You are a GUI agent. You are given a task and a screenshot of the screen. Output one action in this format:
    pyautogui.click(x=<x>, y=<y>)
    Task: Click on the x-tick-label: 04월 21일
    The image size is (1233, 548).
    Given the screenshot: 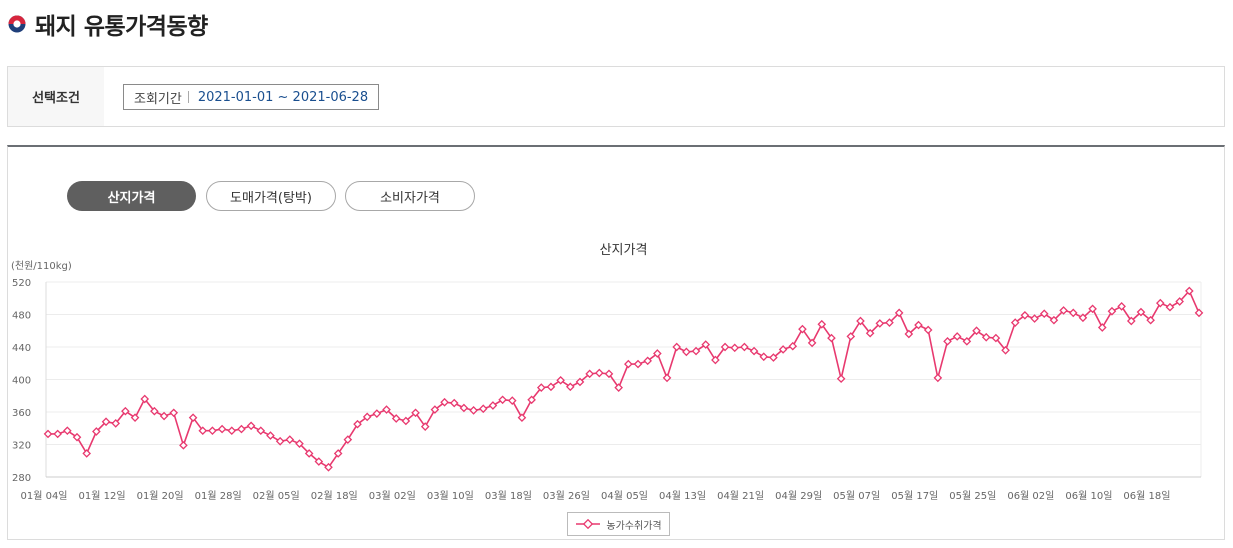 What is the action you would take?
    pyautogui.click(x=740, y=496)
    